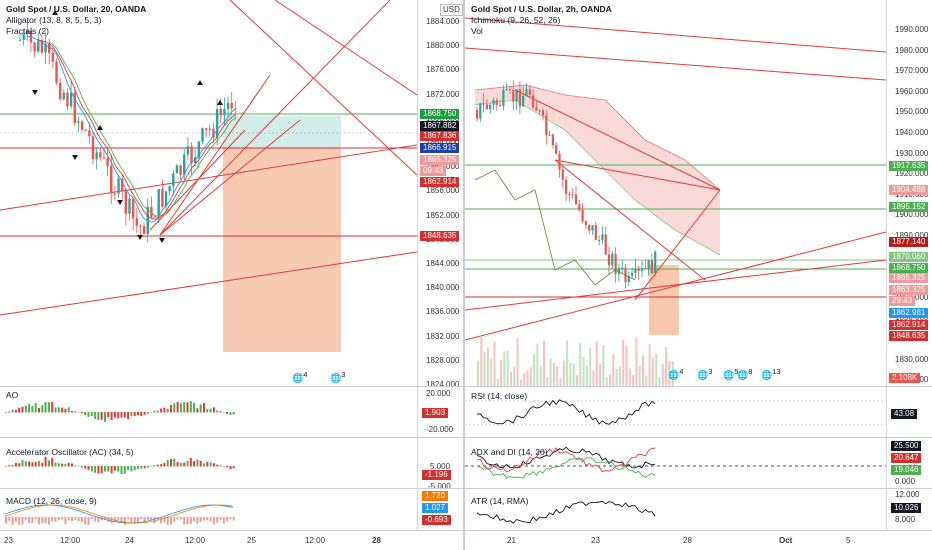 The image size is (932, 550). I want to click on atr-pane: ATR (14, RMA), so click(675, 509).